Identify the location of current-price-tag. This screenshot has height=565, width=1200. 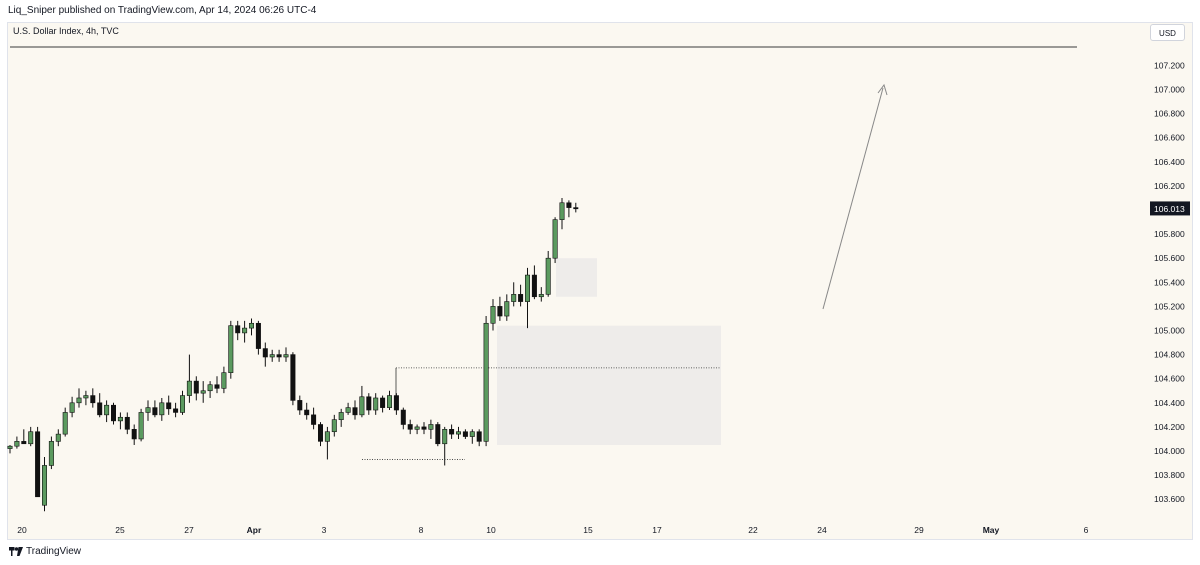
(1170, 208).